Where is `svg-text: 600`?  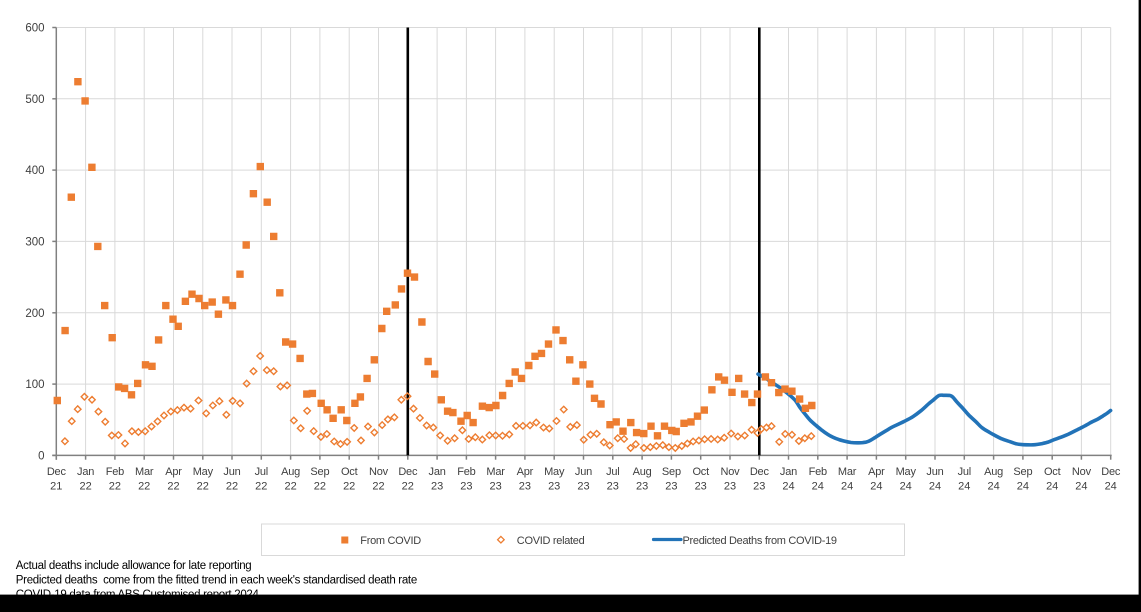 svg-text: 600 is located at coordinates (34, 29).